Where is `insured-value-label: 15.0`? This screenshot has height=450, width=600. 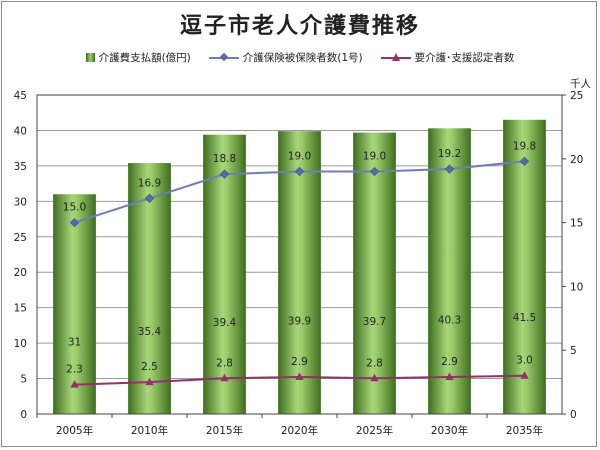 insured-value-label: 15.0 is located at coordinates (74, 208).